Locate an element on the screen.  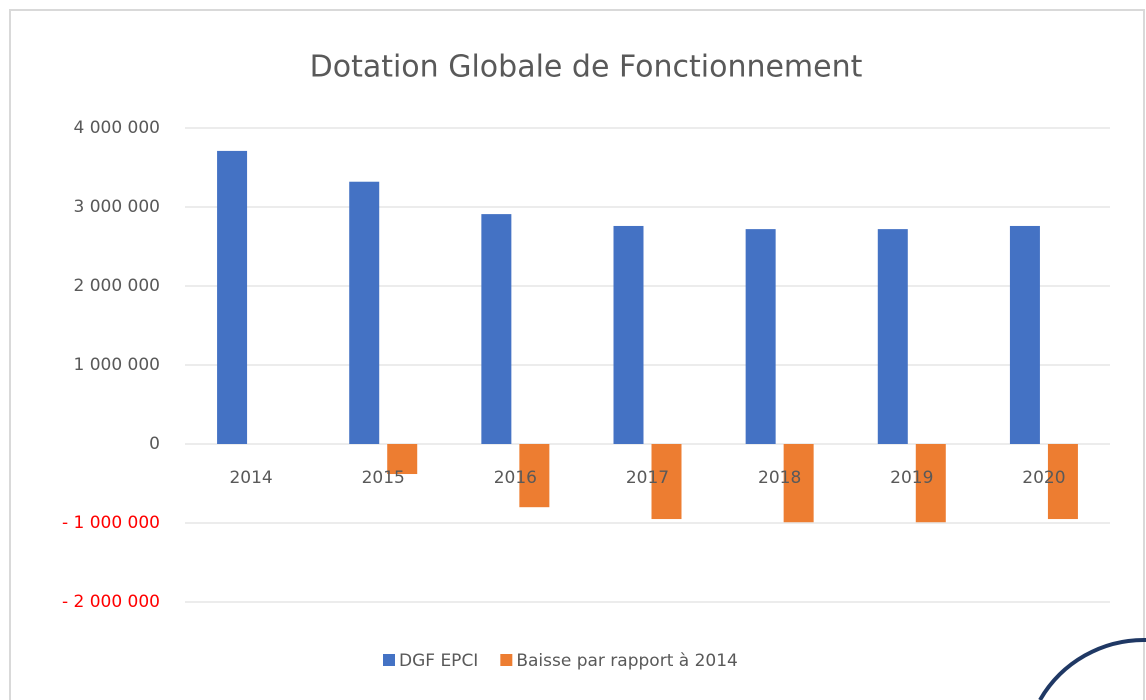
y-tick-label: 2 000 000 is located at coordinates (116, 286).